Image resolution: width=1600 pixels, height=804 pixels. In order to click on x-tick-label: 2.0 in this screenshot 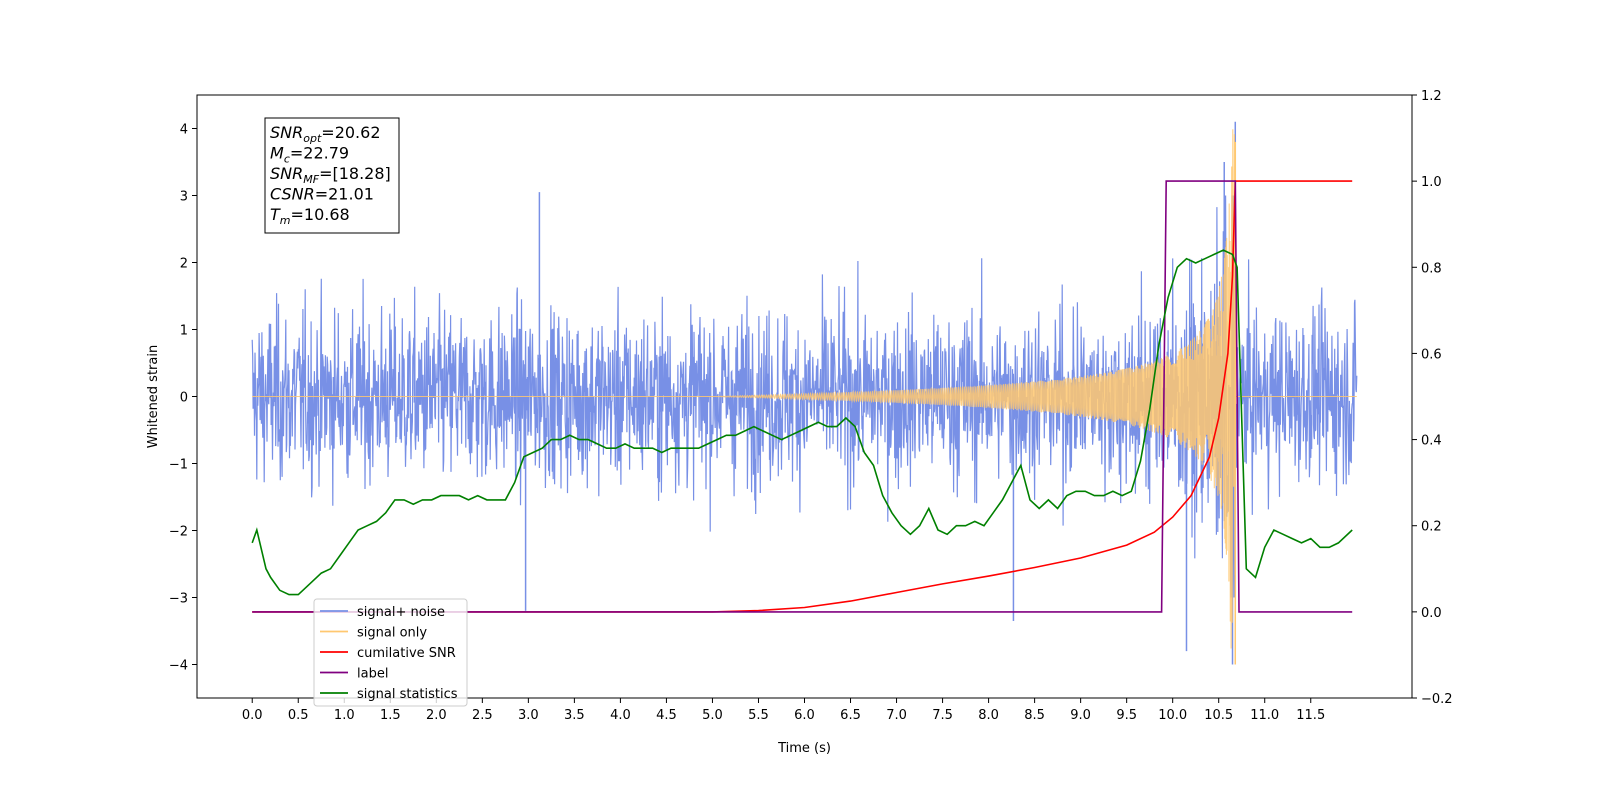, I will do `click(436, 715)`.